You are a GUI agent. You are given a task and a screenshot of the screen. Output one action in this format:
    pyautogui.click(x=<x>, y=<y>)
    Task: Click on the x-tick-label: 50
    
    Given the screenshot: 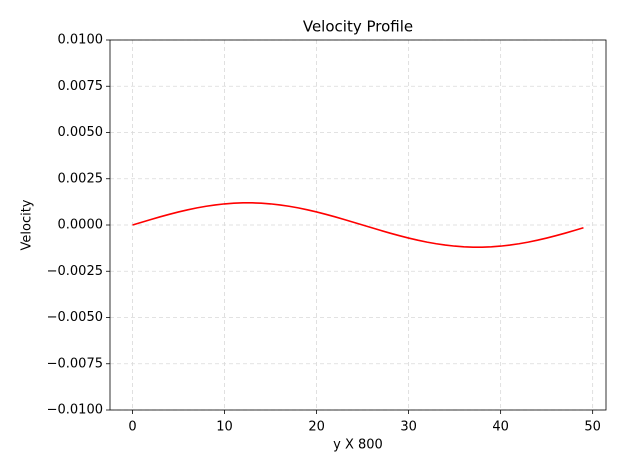 What is the action you would take?
    pyautogui.click(x=592, y=427)
    